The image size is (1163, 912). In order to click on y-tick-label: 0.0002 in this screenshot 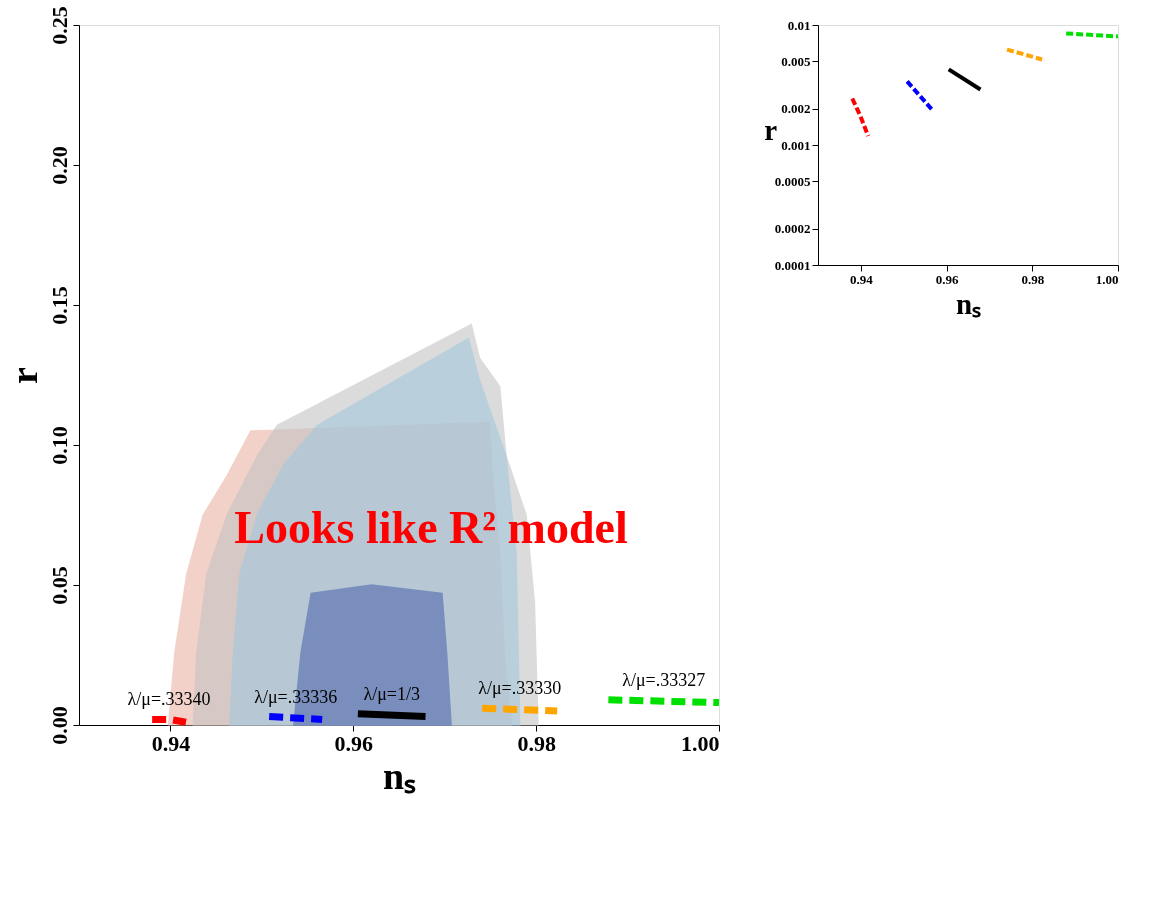, I will do `click(792, 229)`.